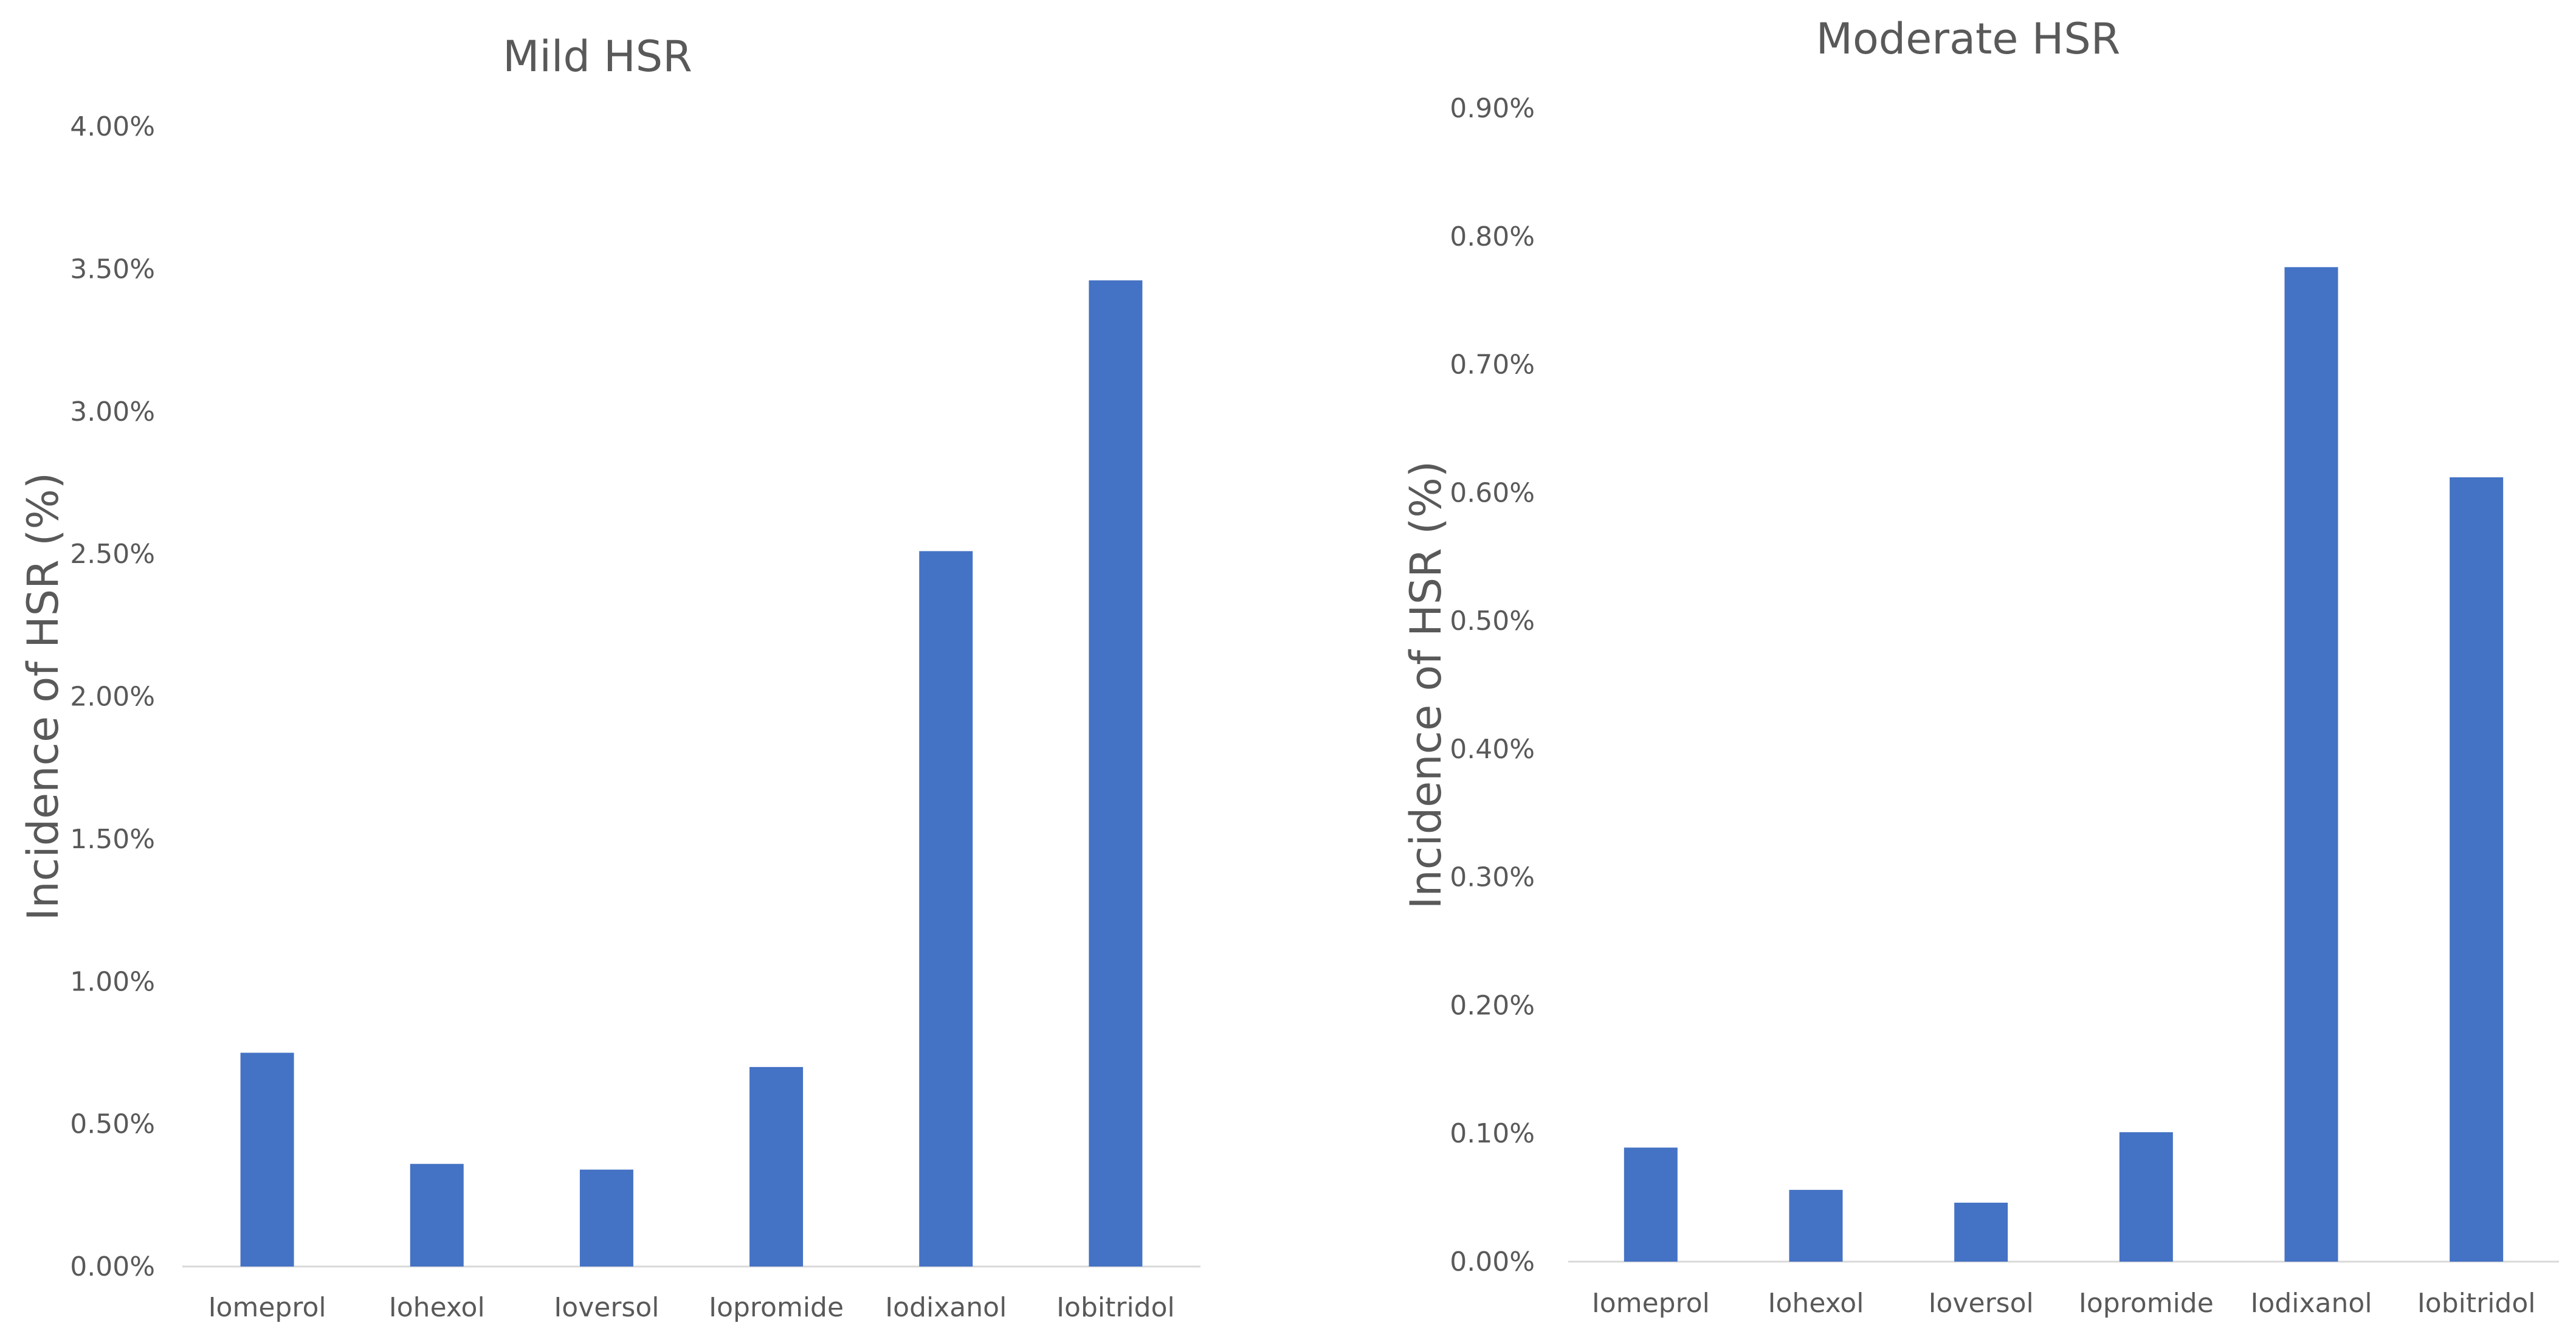 This screenshot has height=1334, width=2576. What do you see at coordinates (1492, 878) in the screenshot?
I see `y-tick-label: 0.30%` at bounding box center [1492, 878].